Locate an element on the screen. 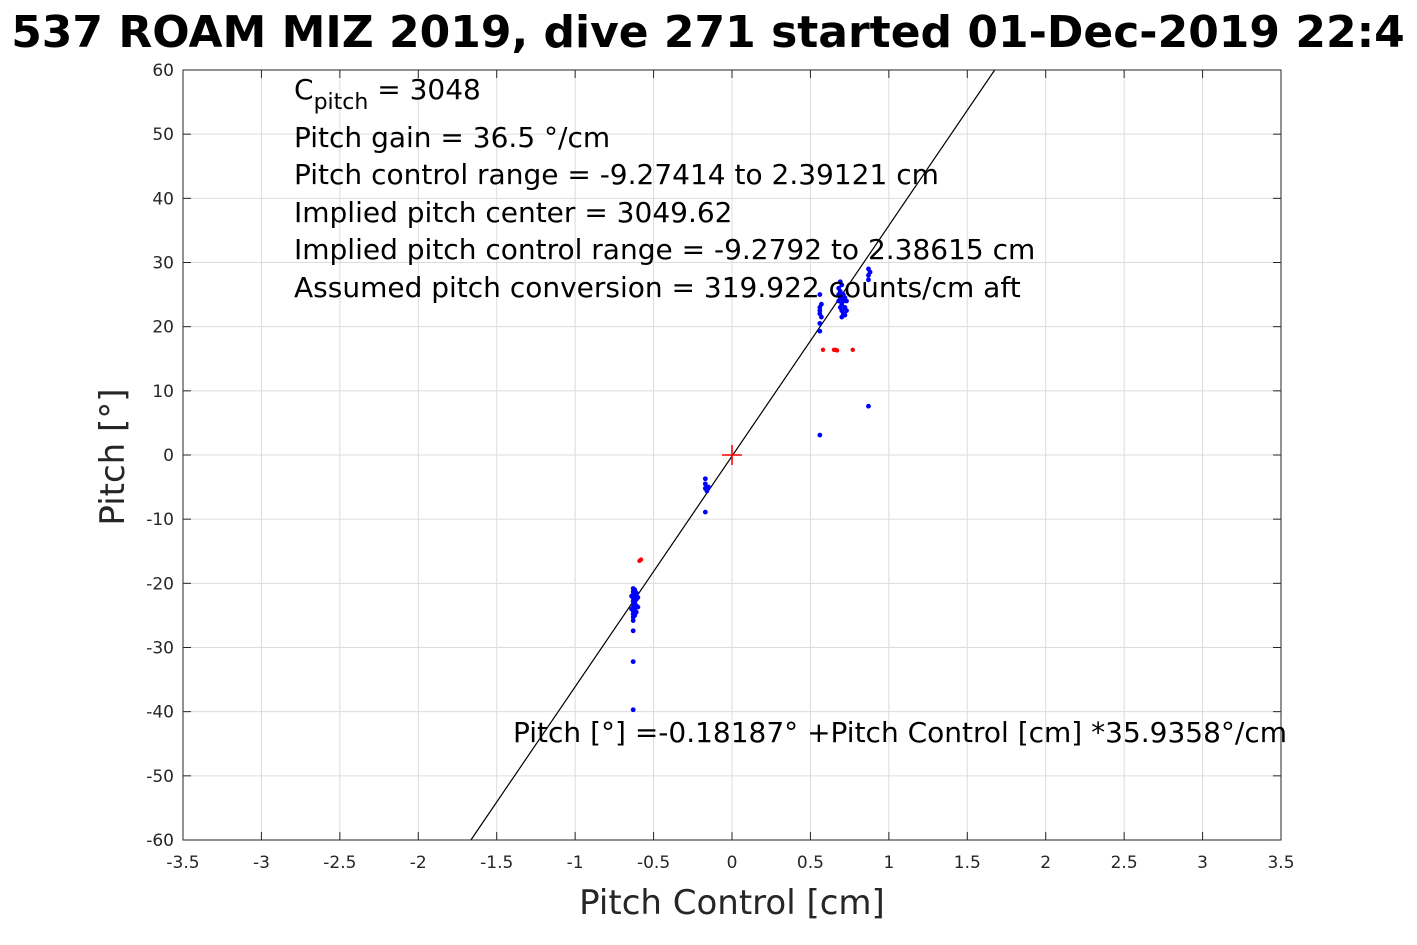 This screenshot has width=1417, height=945. y-tick-label: -20 is located at coordinates (160, 584).